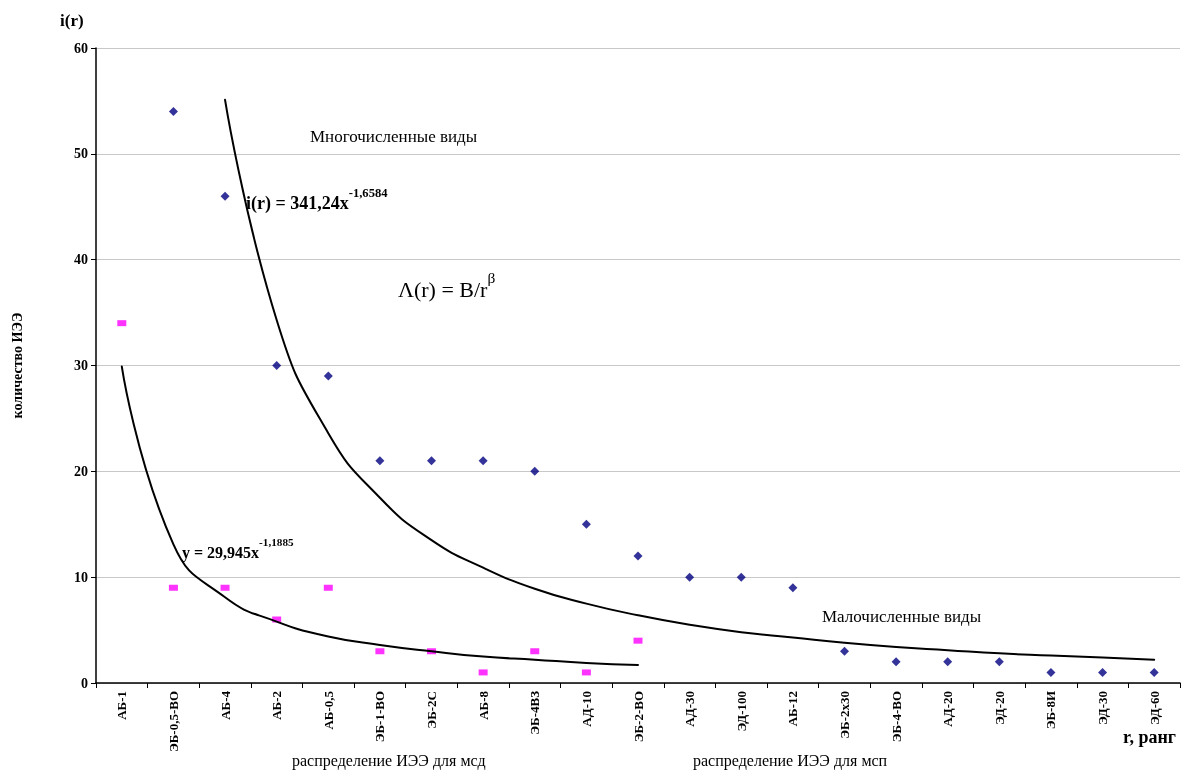  I want to click on y-tick-label: 20, so click(81, 471).